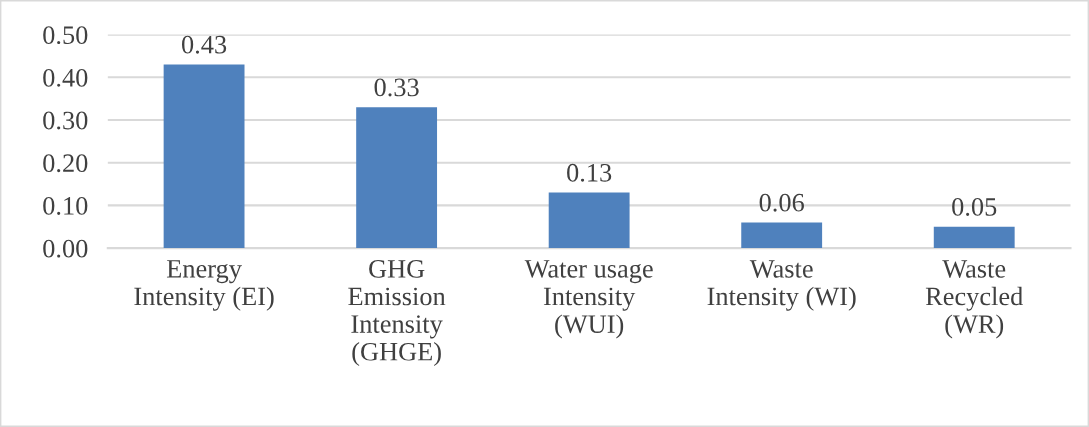 This screenshot has width=1089, height=427. Describe the element at coordinates (781, 202) in the screenshot. I see `data-label: 0.06` at that location.